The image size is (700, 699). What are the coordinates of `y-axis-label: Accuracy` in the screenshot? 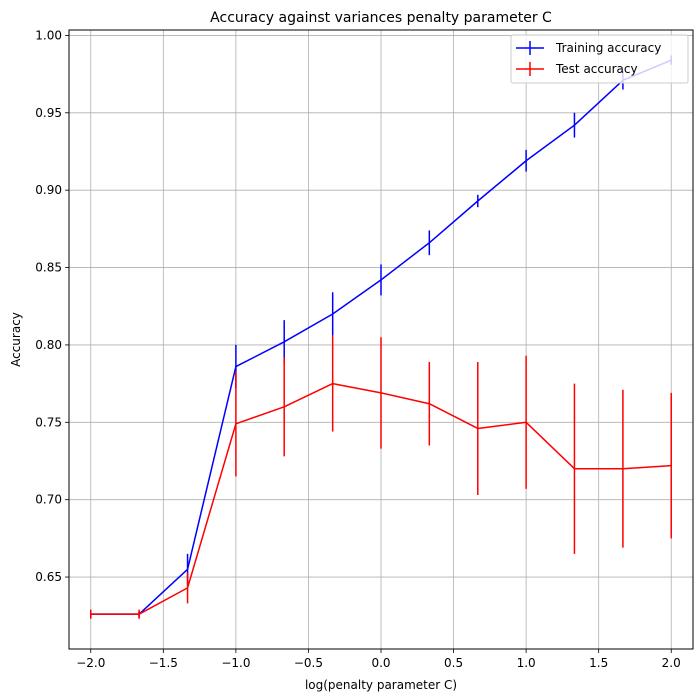 It's located at (16, 339).